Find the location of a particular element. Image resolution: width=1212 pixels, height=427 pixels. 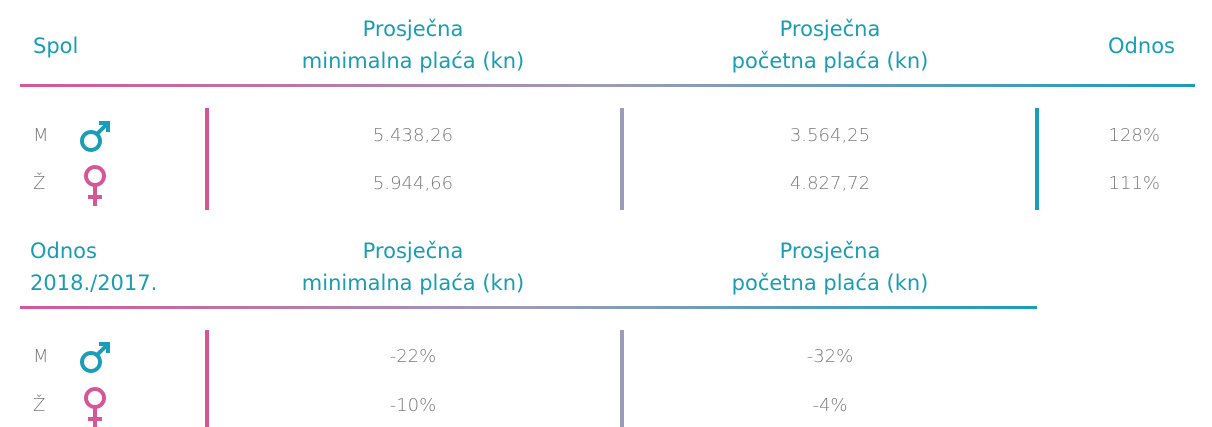

cell: -10% is located at coordinates (413, 405).